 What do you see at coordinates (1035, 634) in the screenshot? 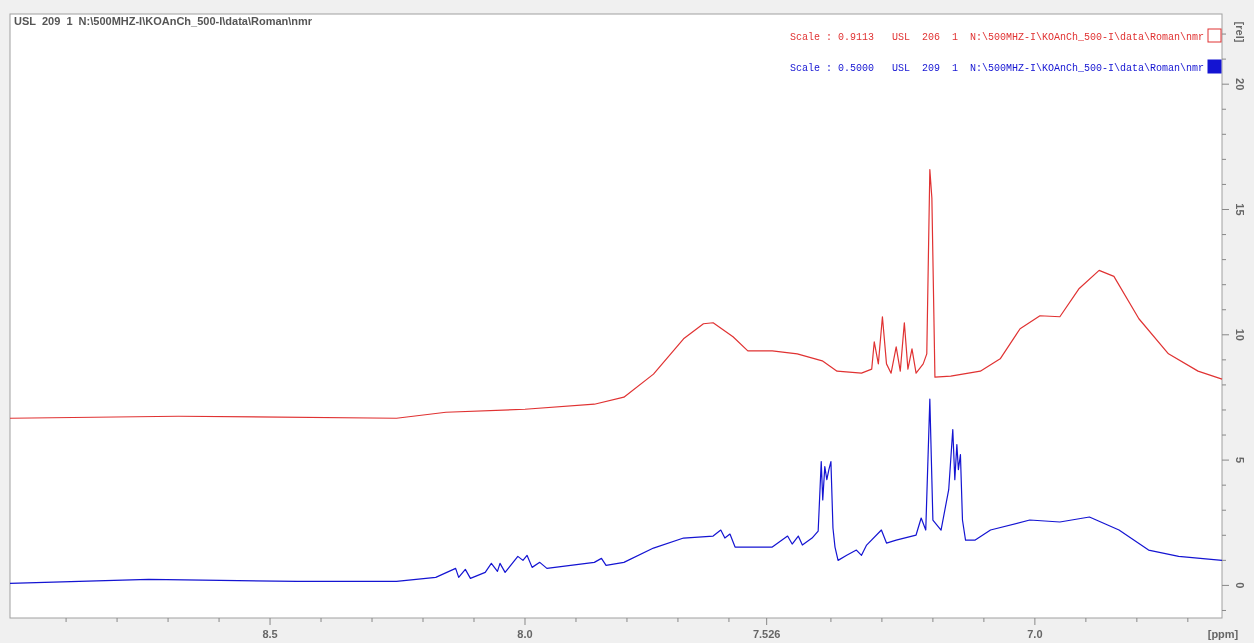
I see `x-tick-label: 7.0` at bounding box center [1035, 634].